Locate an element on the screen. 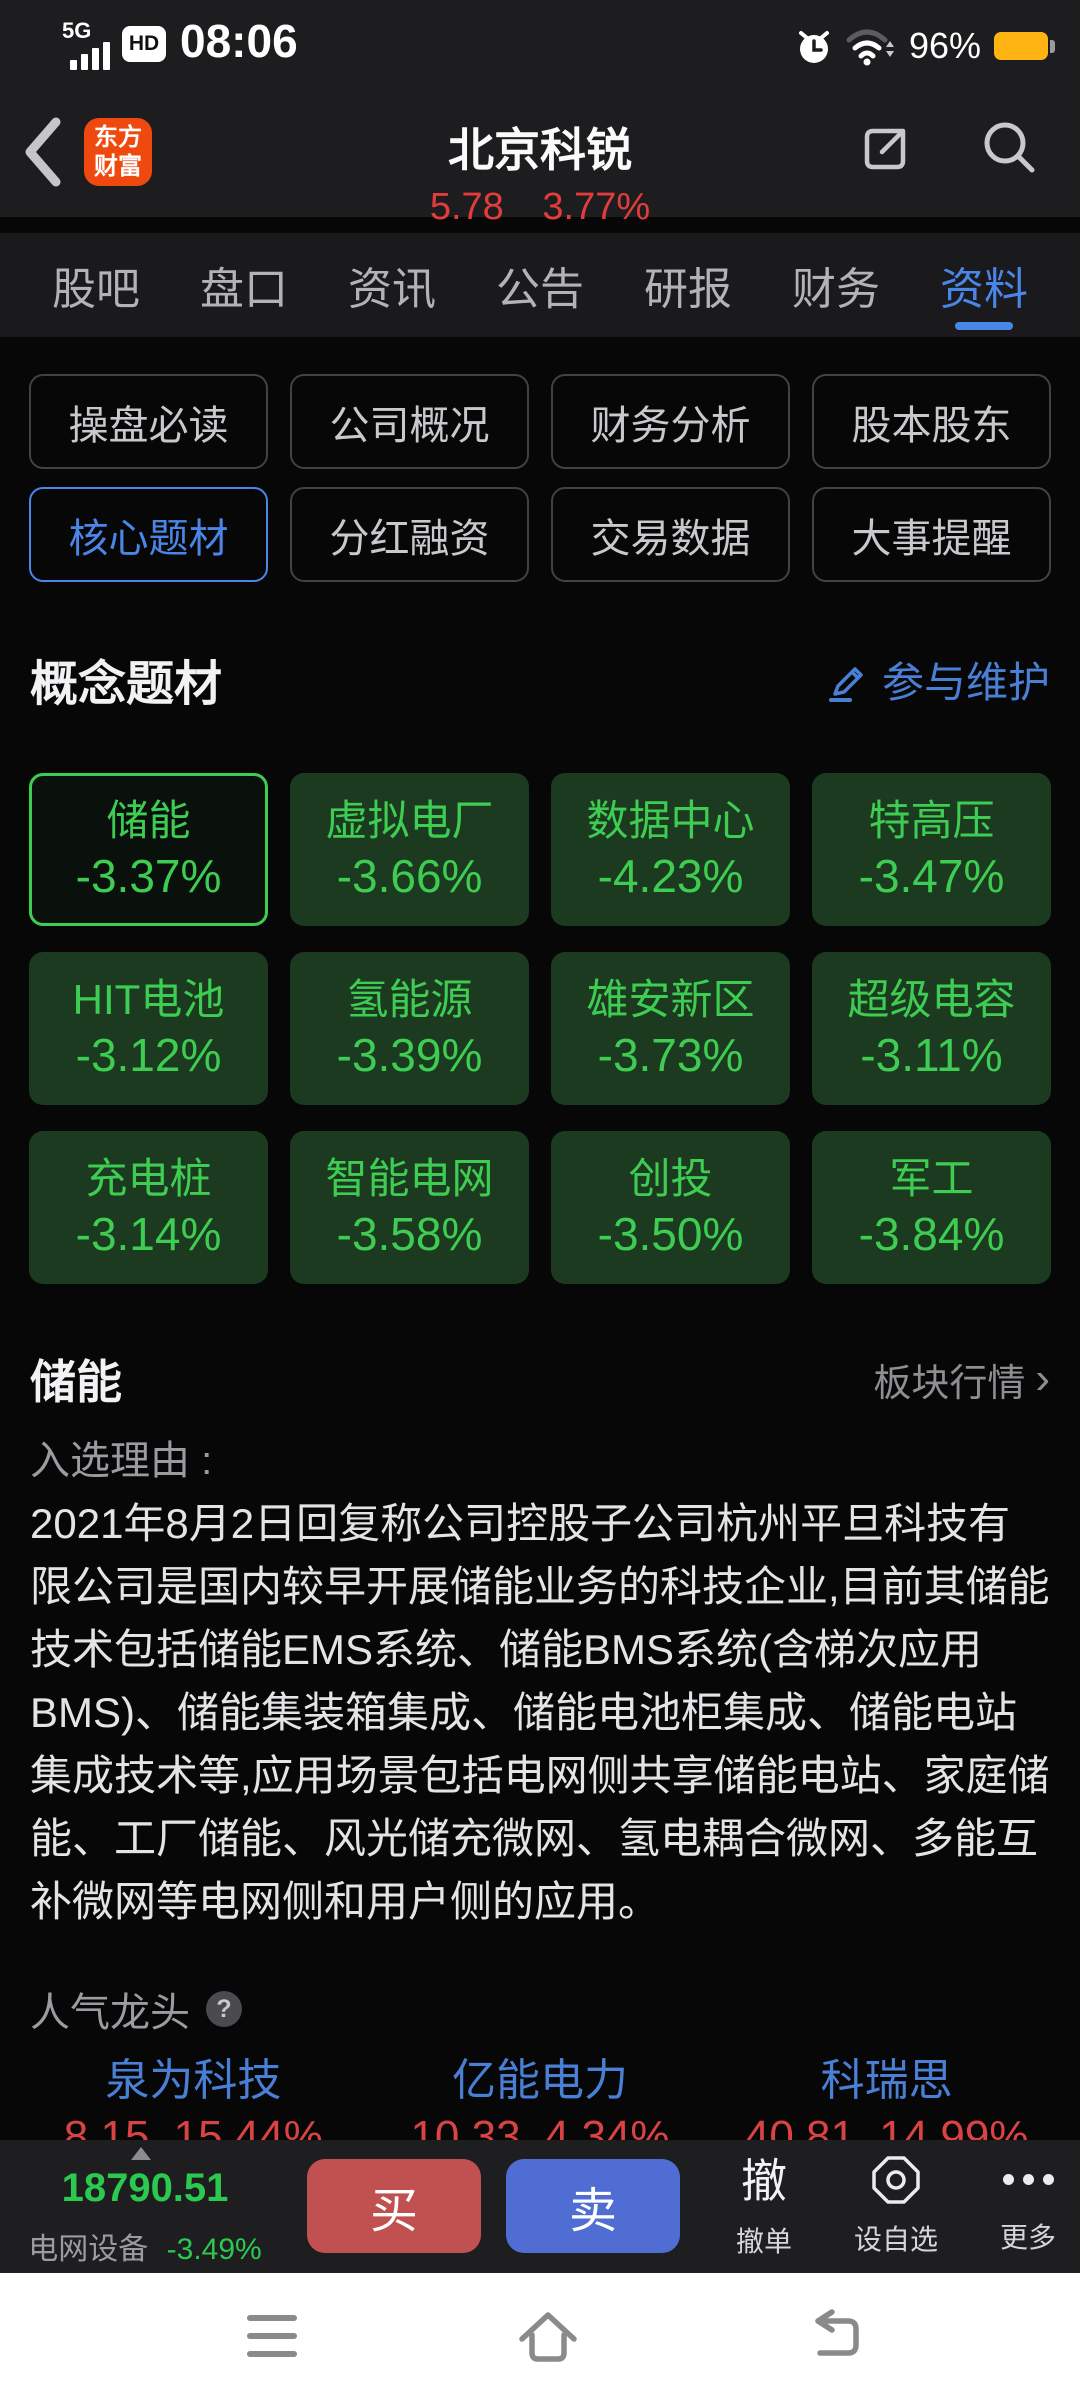  tile-name: 氢能源 is located at coordinates (409, 999).